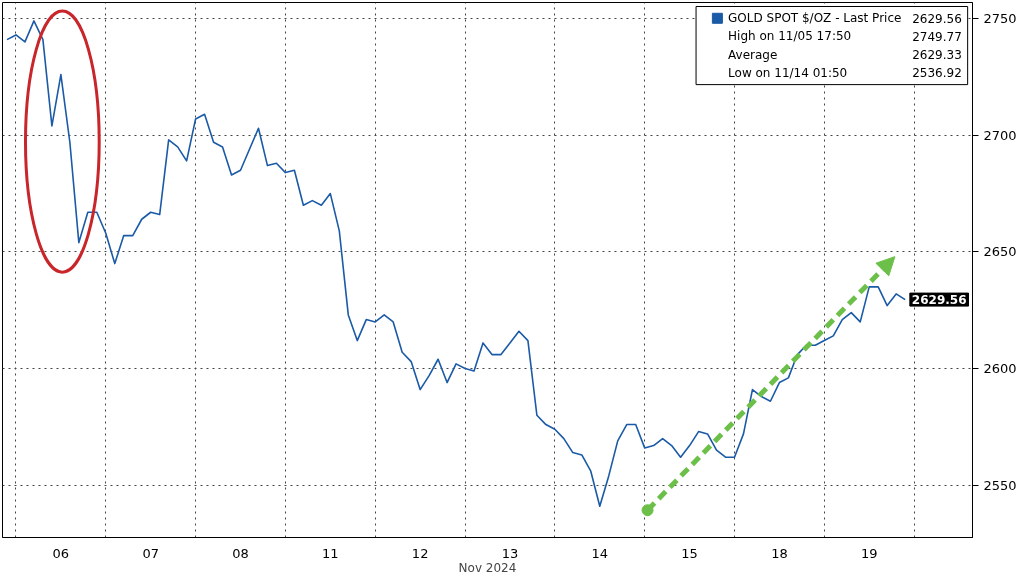 This screenshot has height=577, width=1027. I want to click on y-tick-label: 2750, so click(1000, 19).